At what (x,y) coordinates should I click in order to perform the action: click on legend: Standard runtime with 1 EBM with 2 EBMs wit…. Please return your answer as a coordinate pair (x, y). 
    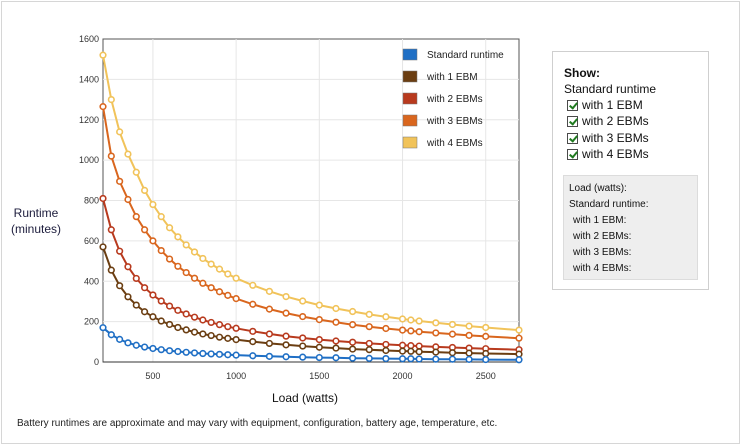
    Looking at the image, I should click on (453, 98).